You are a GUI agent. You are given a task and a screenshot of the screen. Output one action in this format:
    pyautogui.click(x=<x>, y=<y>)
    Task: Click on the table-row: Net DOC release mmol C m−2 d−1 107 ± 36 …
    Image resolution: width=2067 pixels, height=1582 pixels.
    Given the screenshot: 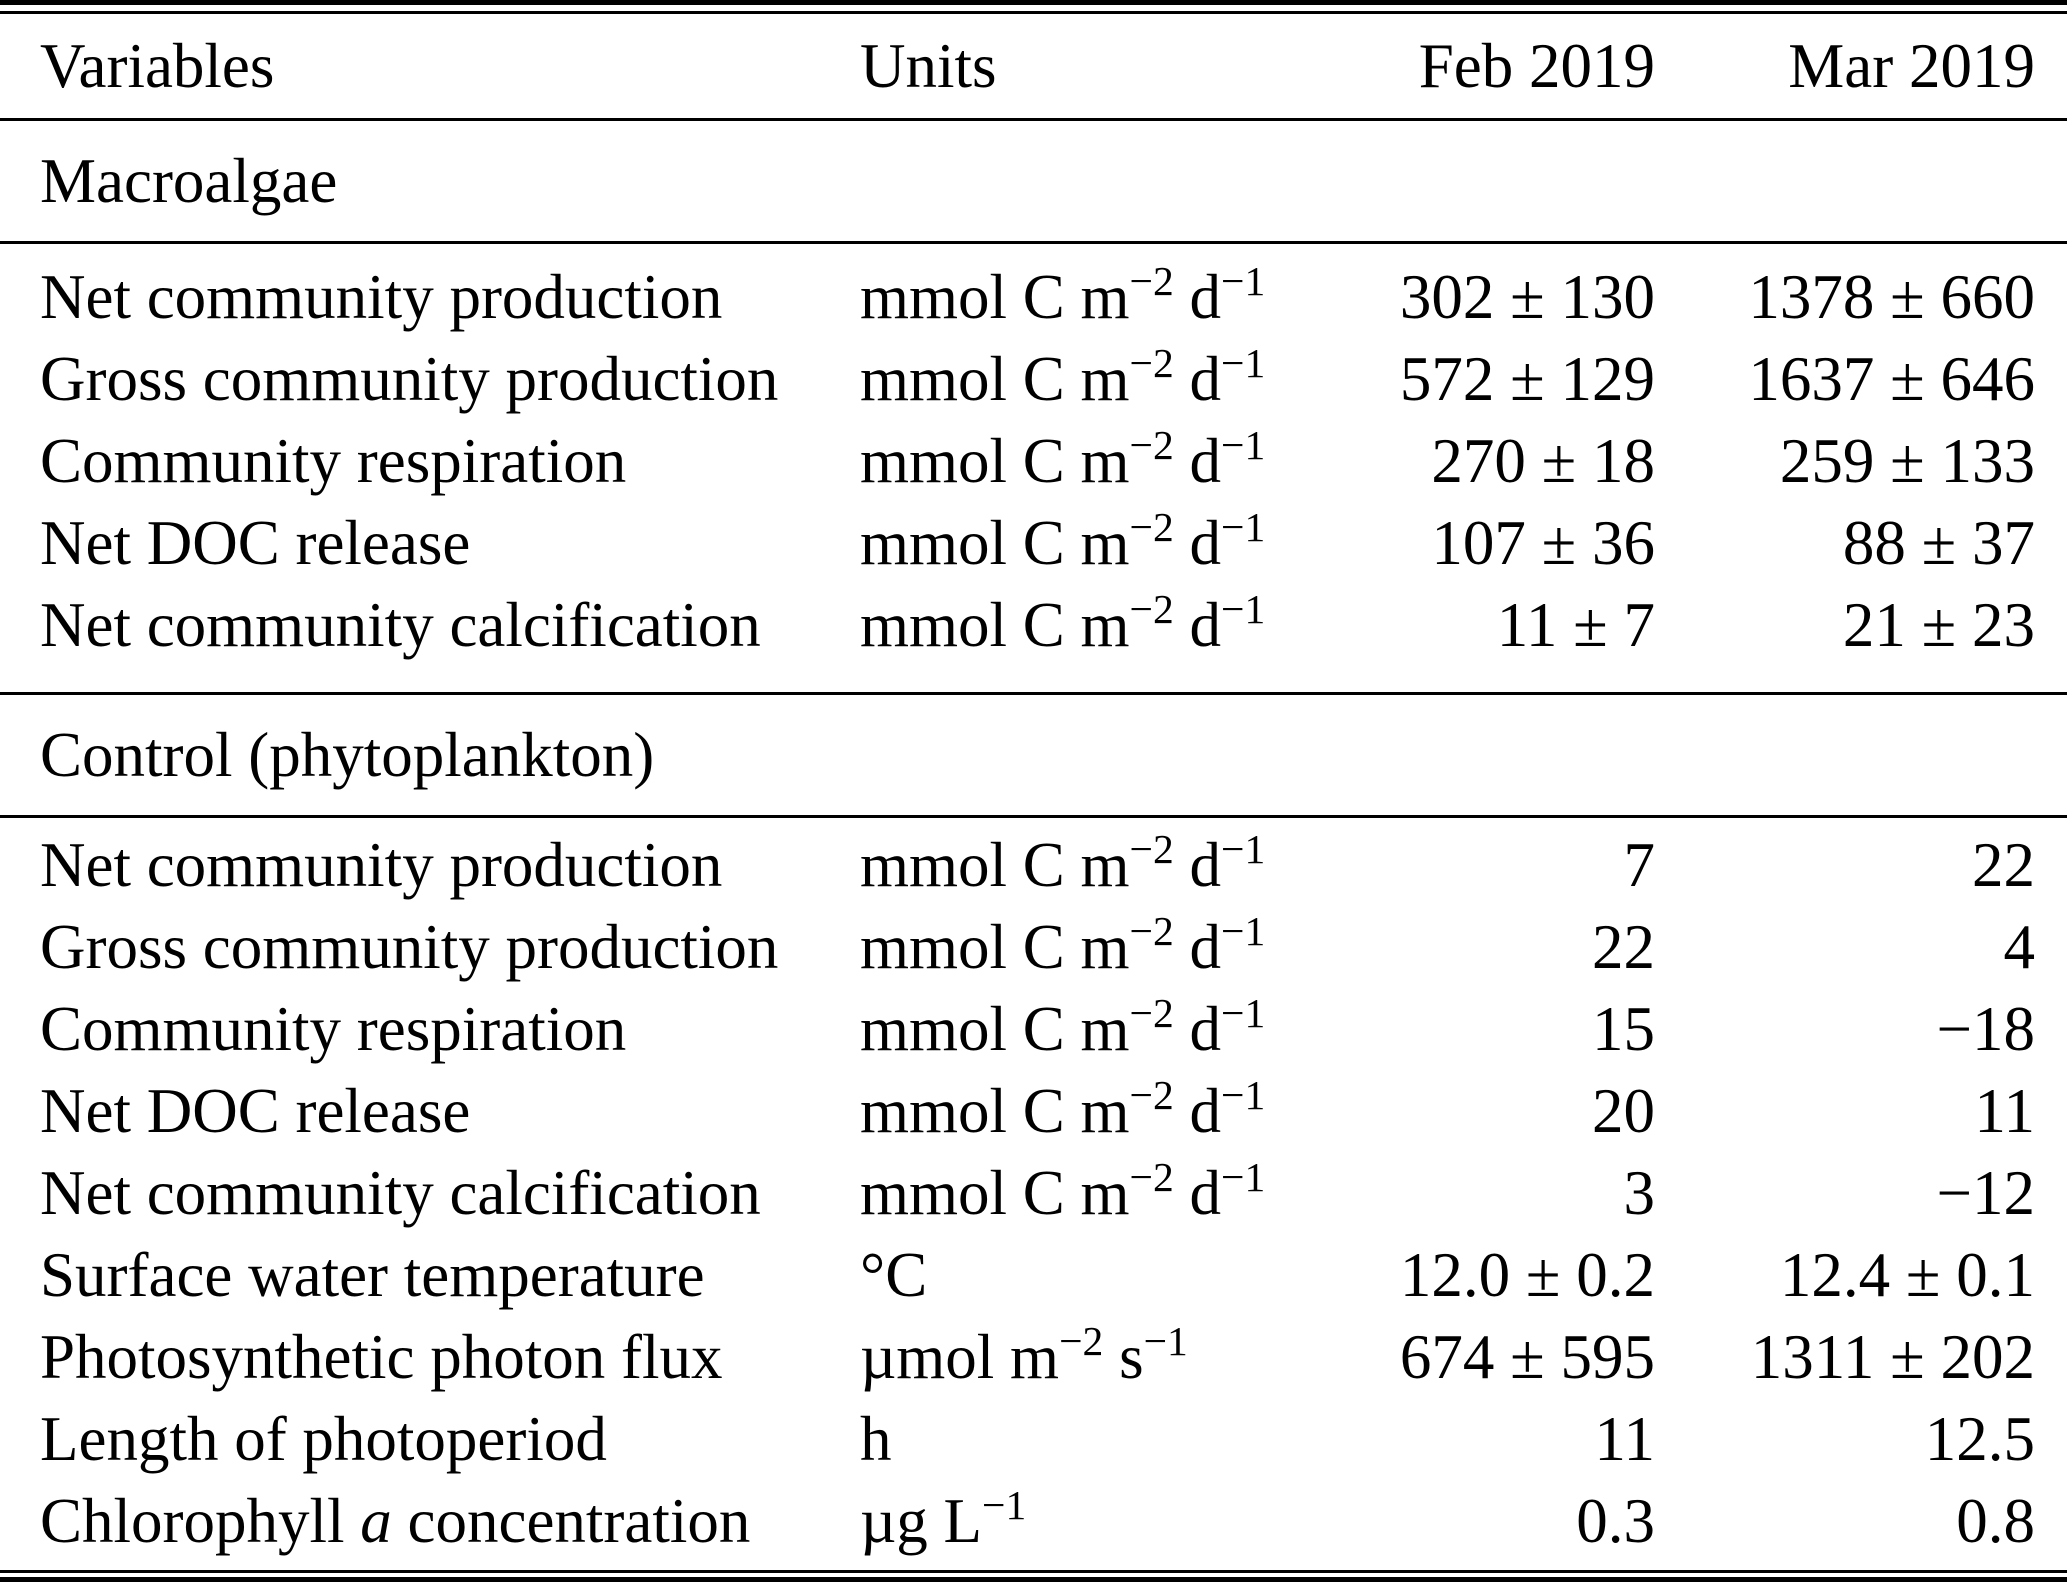 What is the action you would take?
    pyautogui.click(x=1033, y=543)
    